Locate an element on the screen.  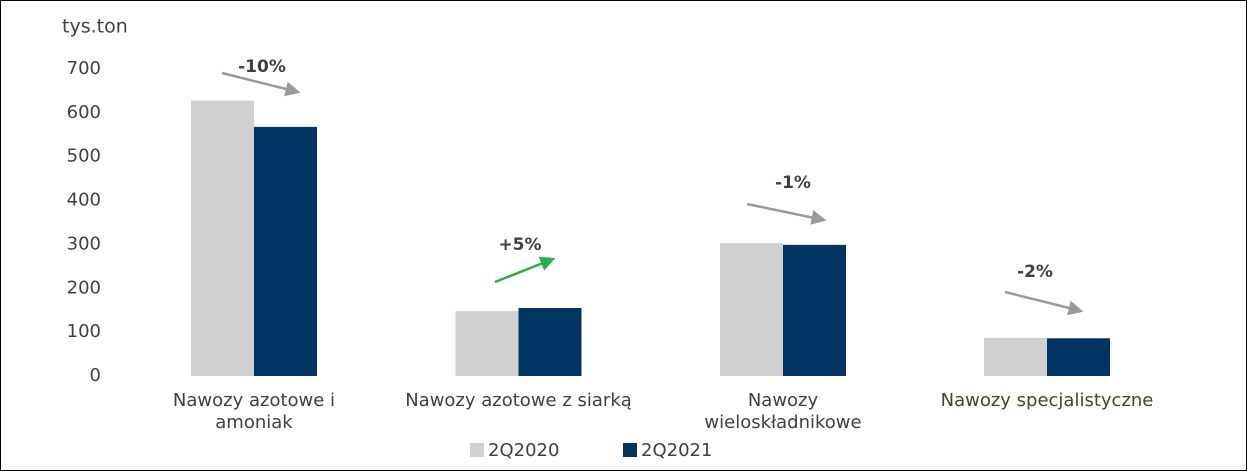
annotation-label: -2% is located at coordinates (1035, 272).